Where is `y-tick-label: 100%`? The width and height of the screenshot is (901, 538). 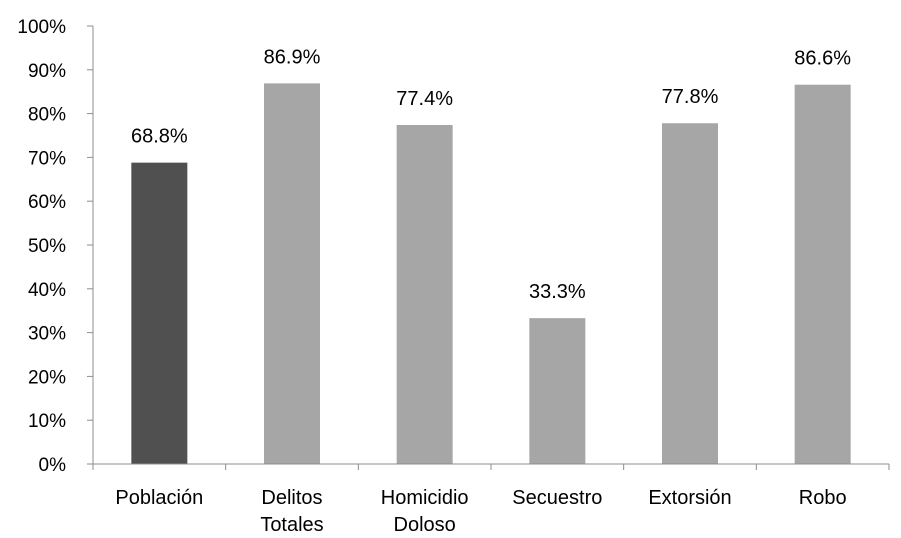 y-tick-label: 100% is located at coordinates (41, 27).